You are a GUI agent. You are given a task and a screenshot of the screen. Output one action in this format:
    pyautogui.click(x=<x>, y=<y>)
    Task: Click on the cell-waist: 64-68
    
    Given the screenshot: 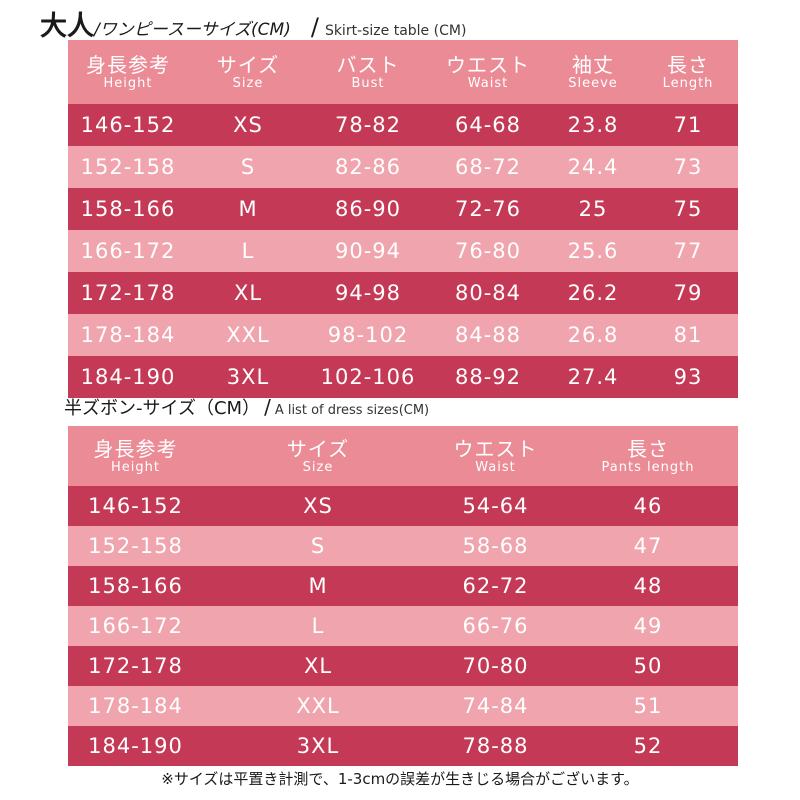 What is the action you would take?
    pyautogui.click(x=488, y=125)
    